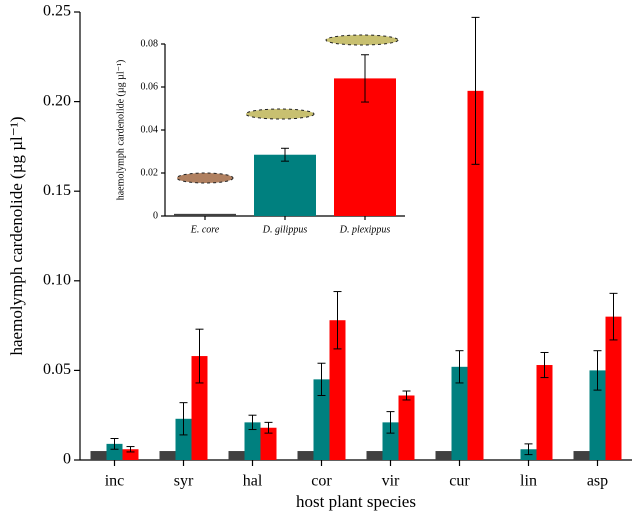 The image size is (635, 513). Describe the element at coordinates (321, 481) in the screenshot. I see `x-tick-label: cor` at that location.